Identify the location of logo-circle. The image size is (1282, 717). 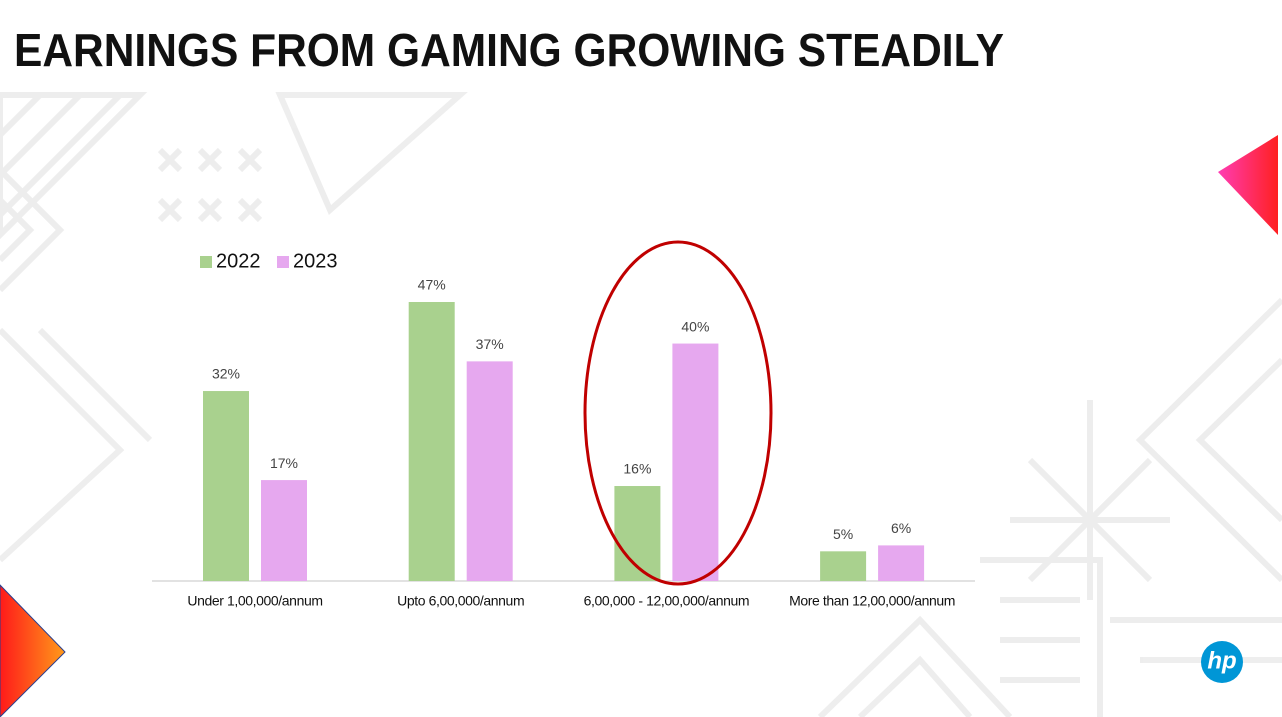
(1222, 662).